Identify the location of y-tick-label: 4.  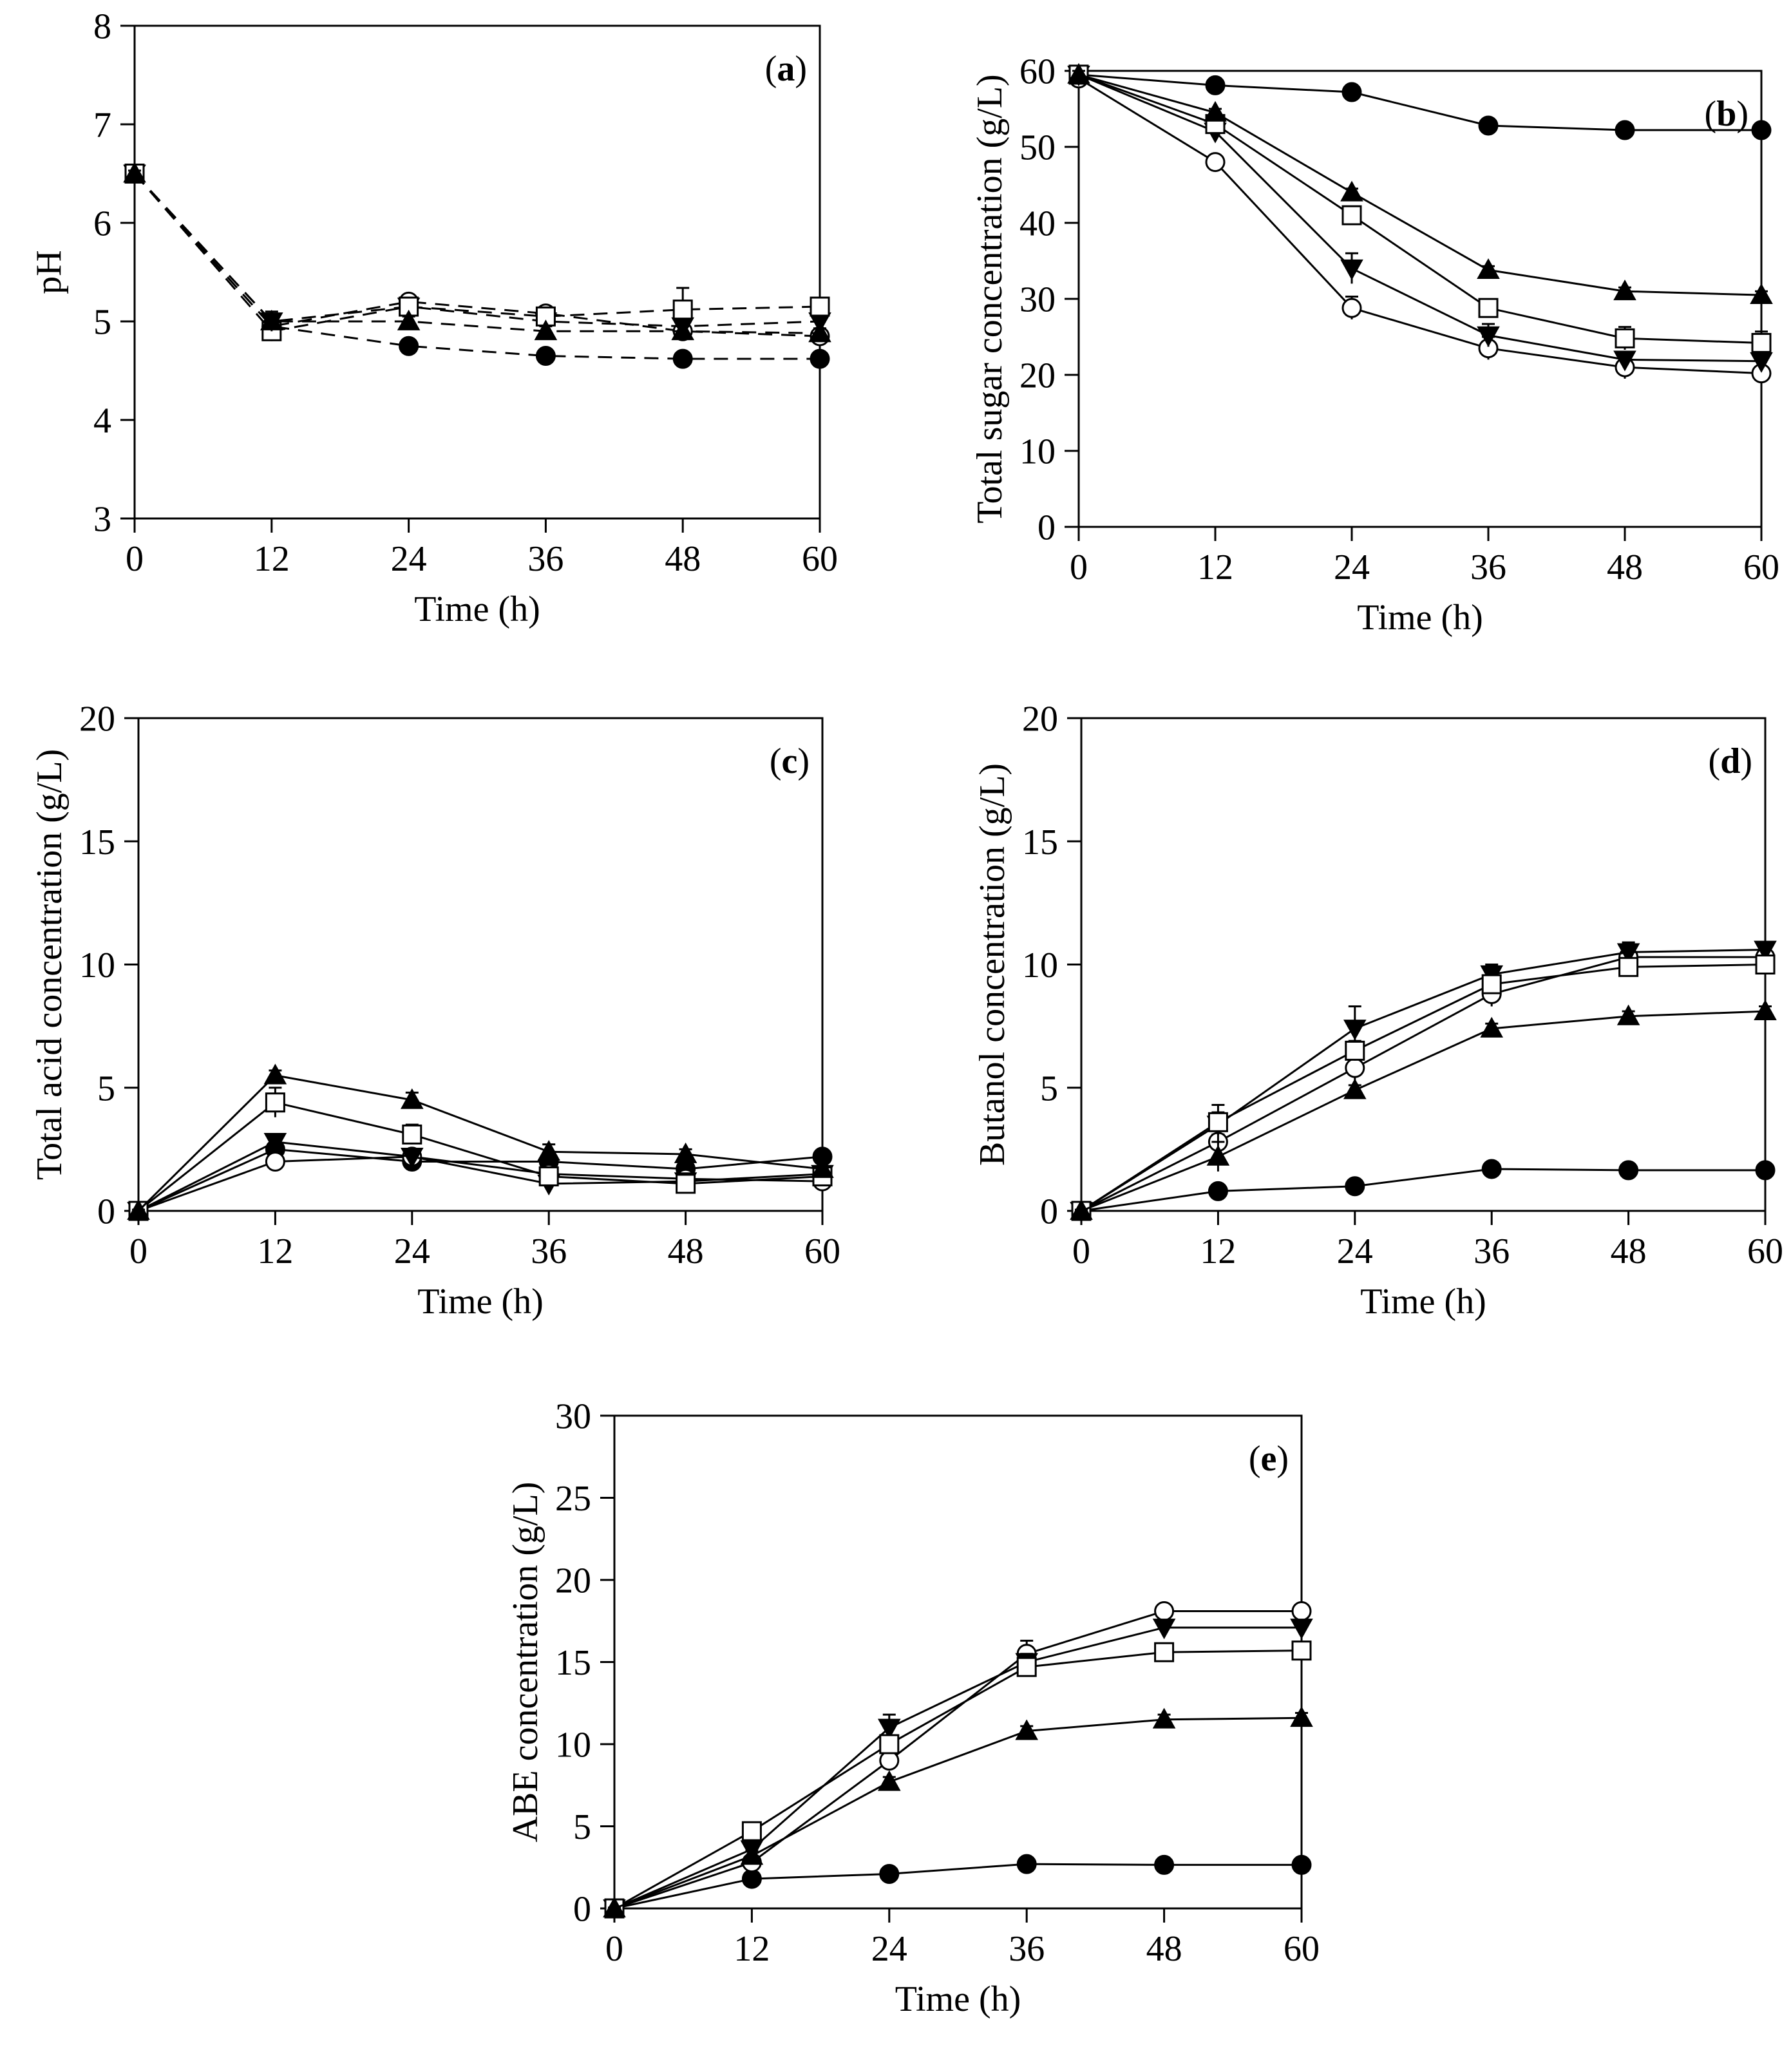
(102, 421).